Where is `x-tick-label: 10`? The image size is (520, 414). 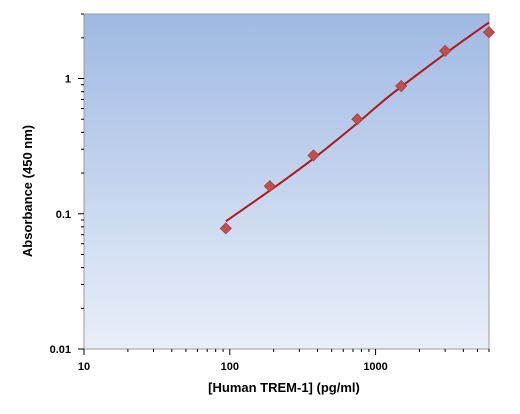 x-tick-label: 10 is located at coordinates (84, 367).